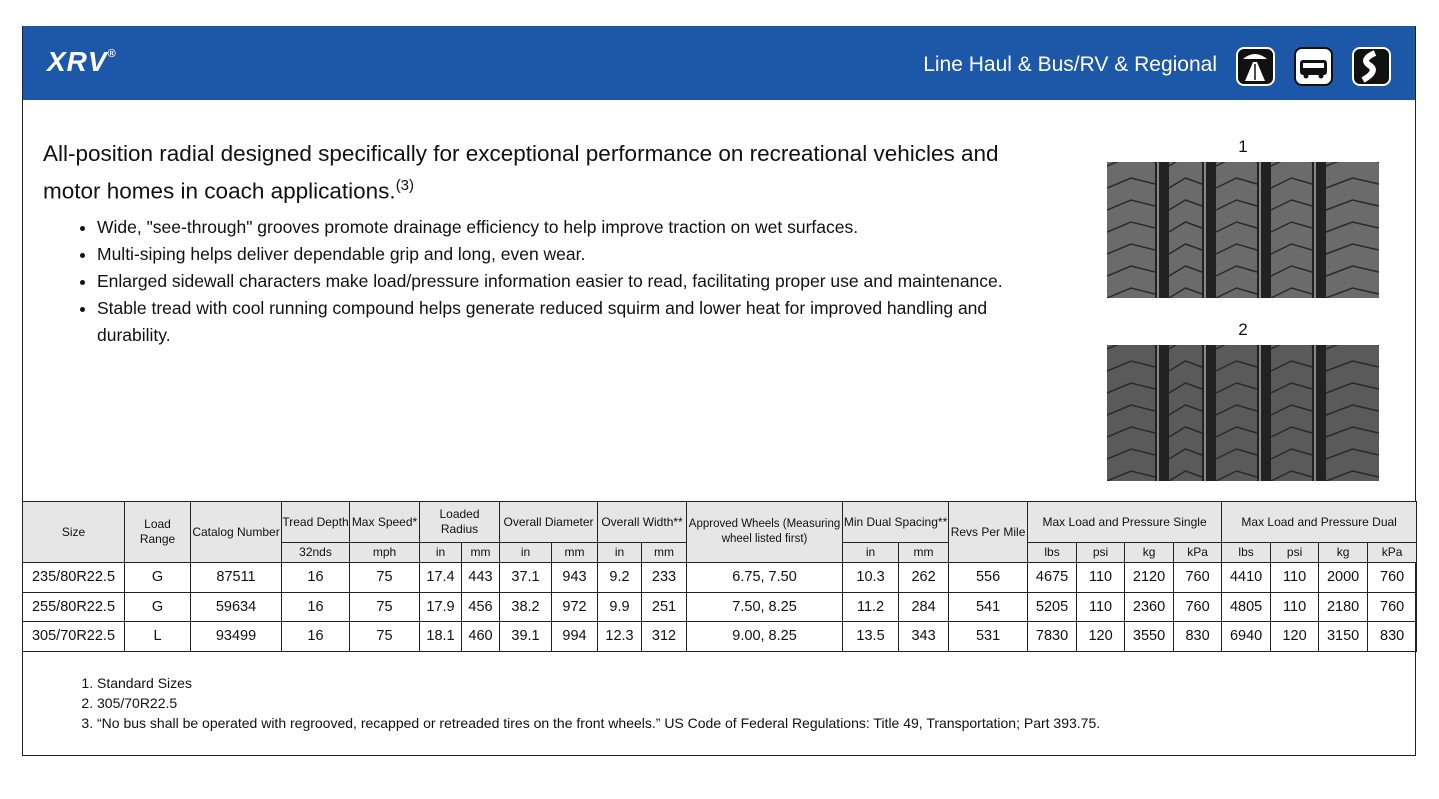 The width and height of the screenshot is (1439, 799). What do you see at coordinates (73, 606) in the screenshot?
I see `table-cell: 255/80R22.5` at bounding box center [73, 606].